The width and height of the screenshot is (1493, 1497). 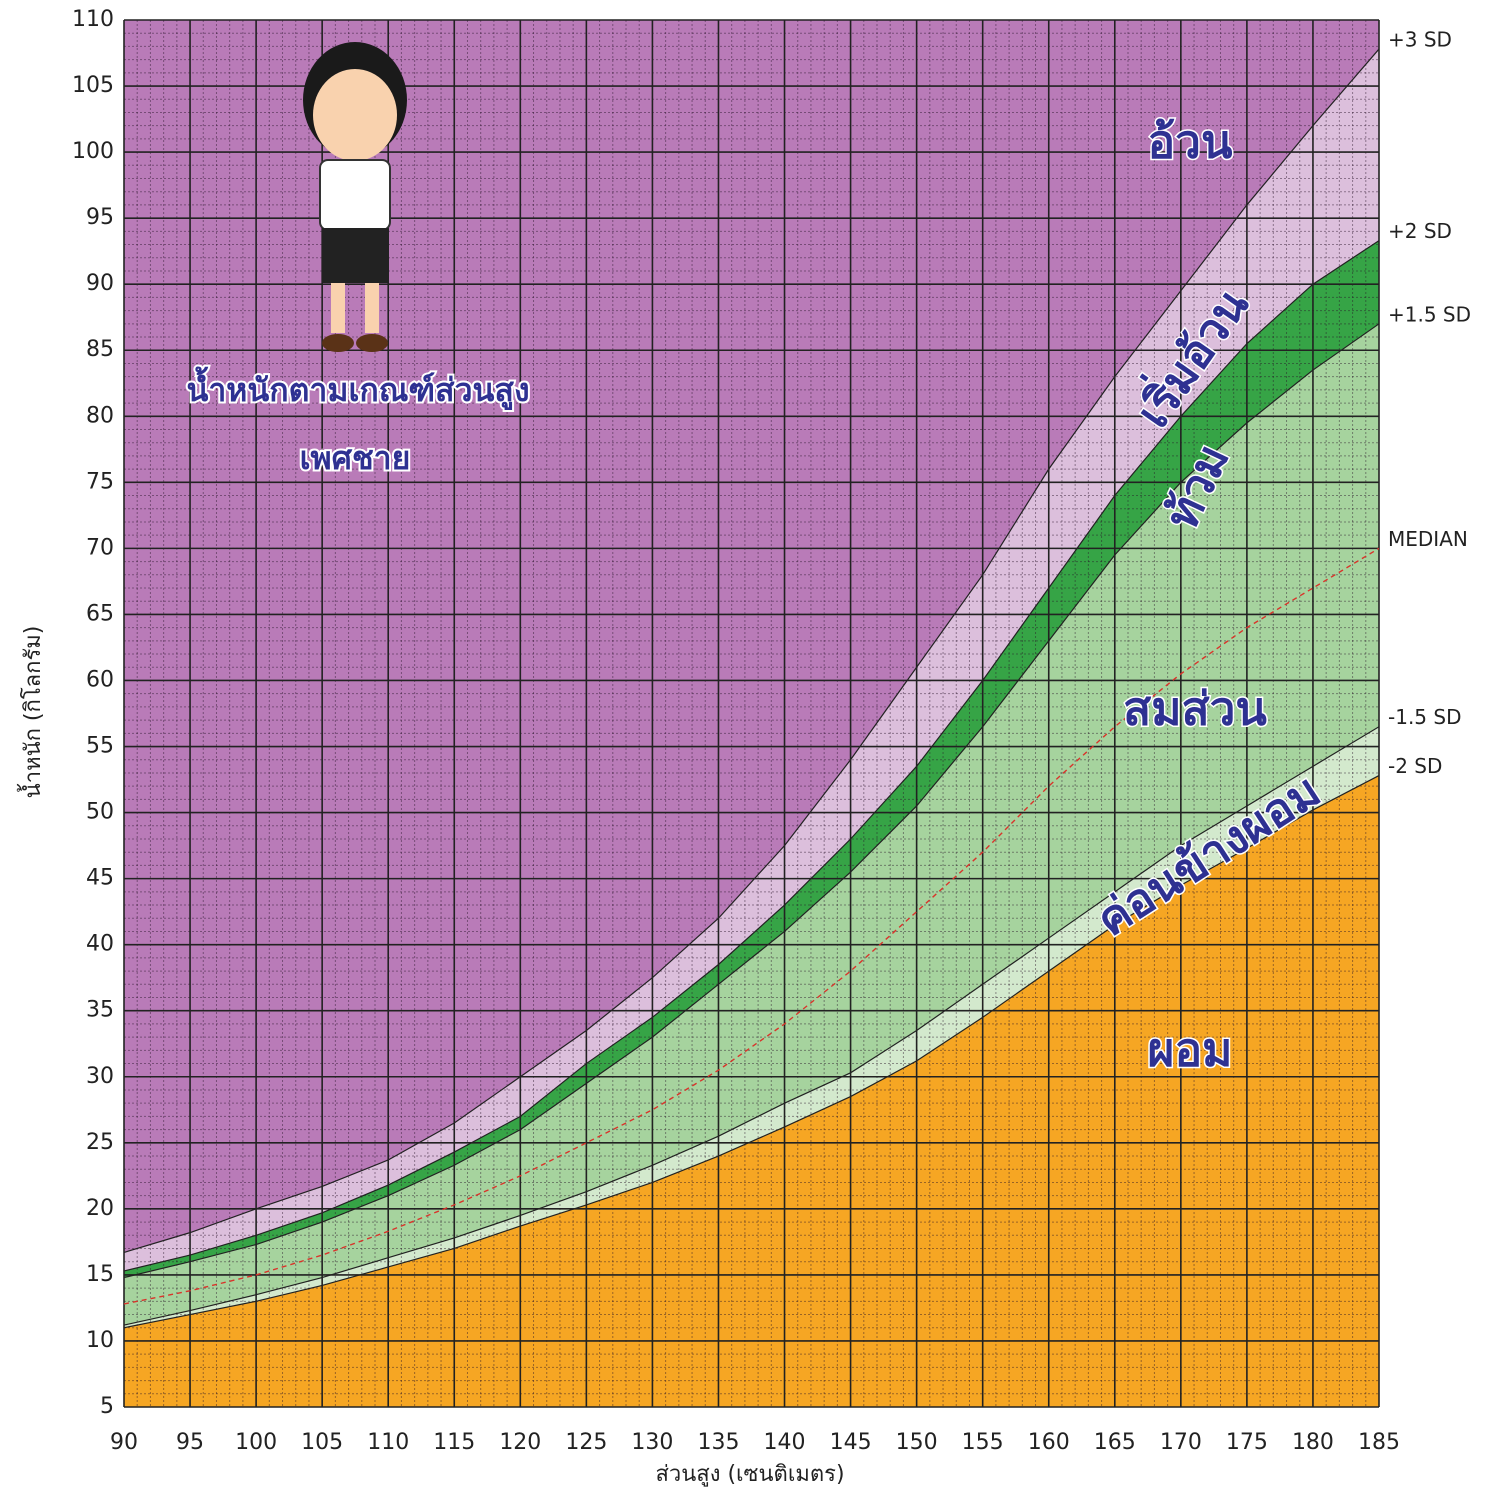 I want to click on y-tick-label: 100, so click(x=93, y=151).